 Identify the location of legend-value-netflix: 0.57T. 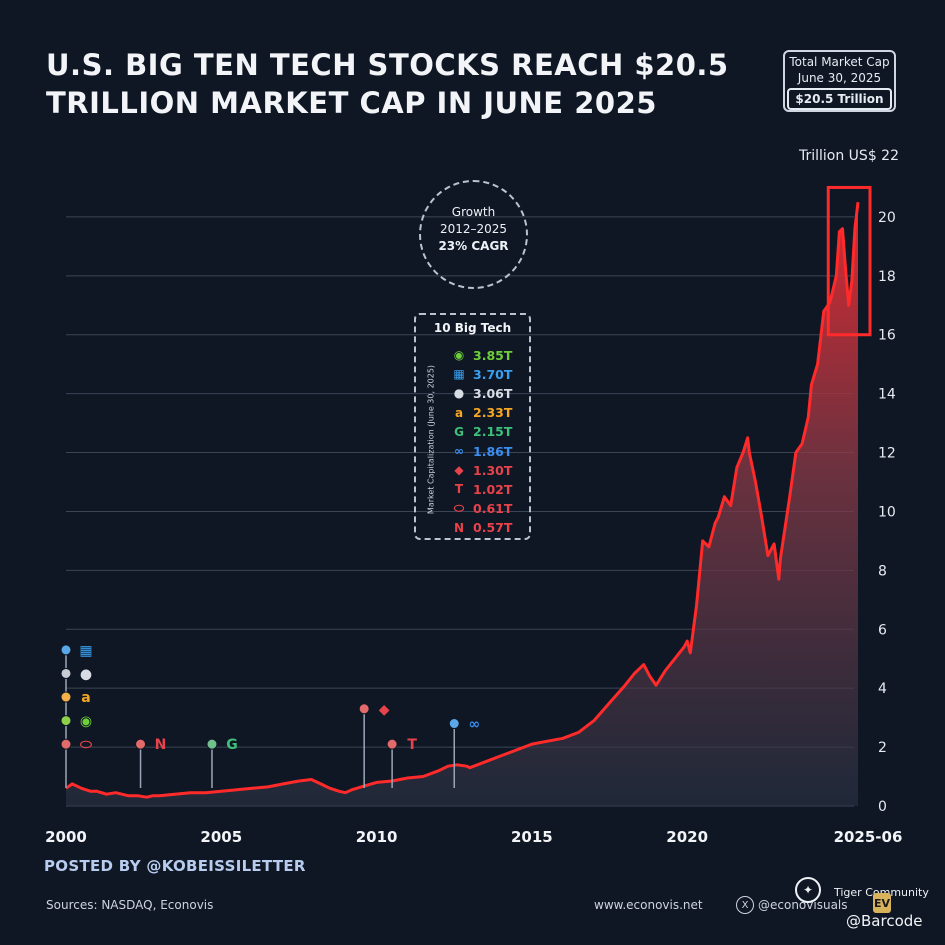
(493, 528).